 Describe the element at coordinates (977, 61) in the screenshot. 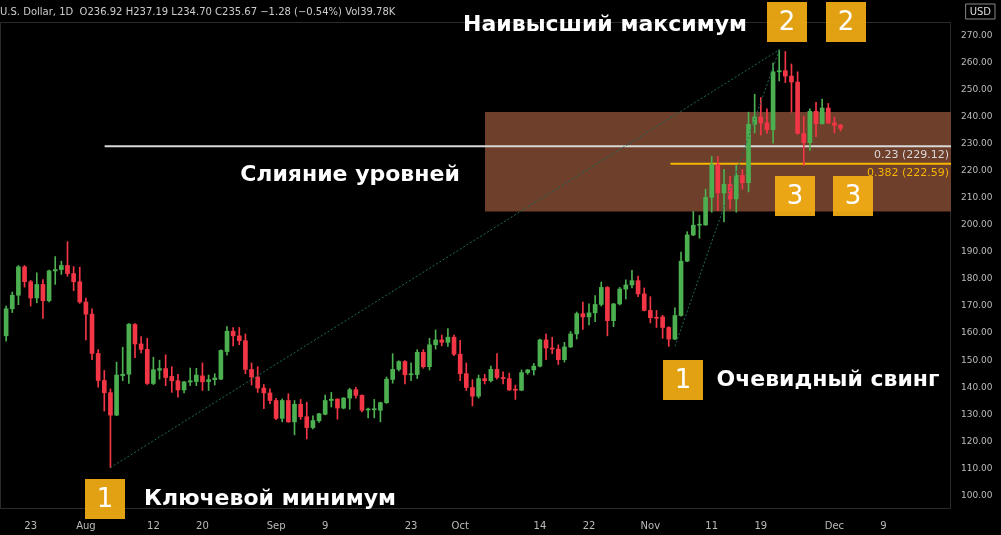

I see `y-tick-label: 260.00` at that location.